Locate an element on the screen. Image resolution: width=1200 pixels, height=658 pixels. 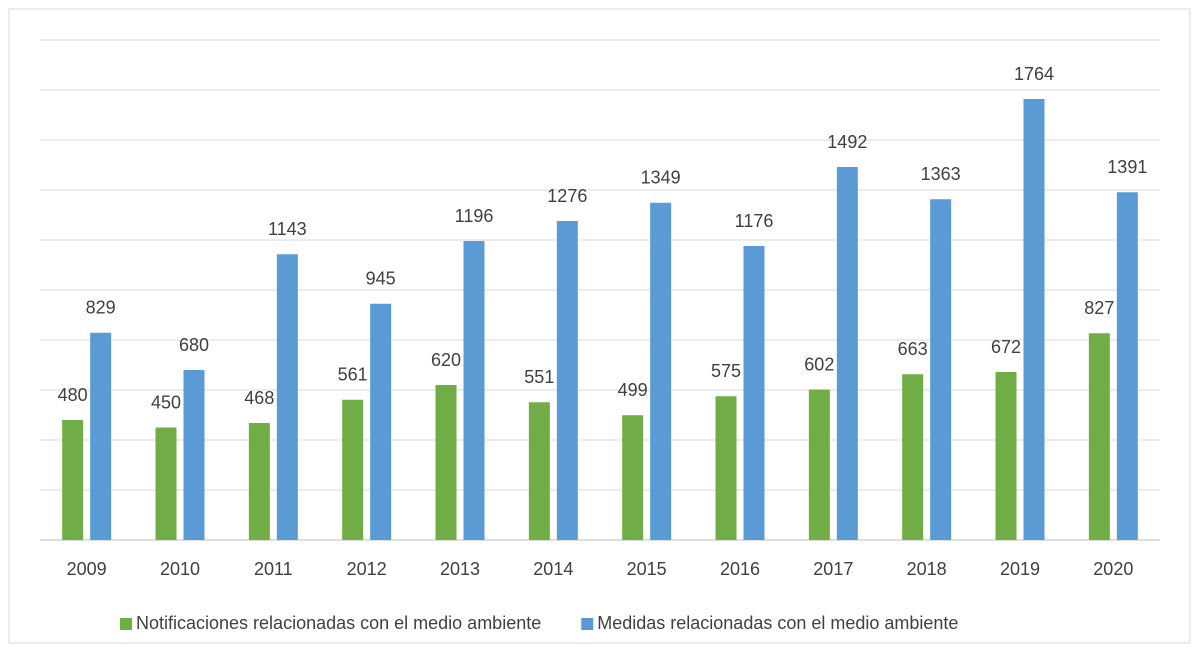
x-tick-label: 2020 is located at coordinates (1113, 569).